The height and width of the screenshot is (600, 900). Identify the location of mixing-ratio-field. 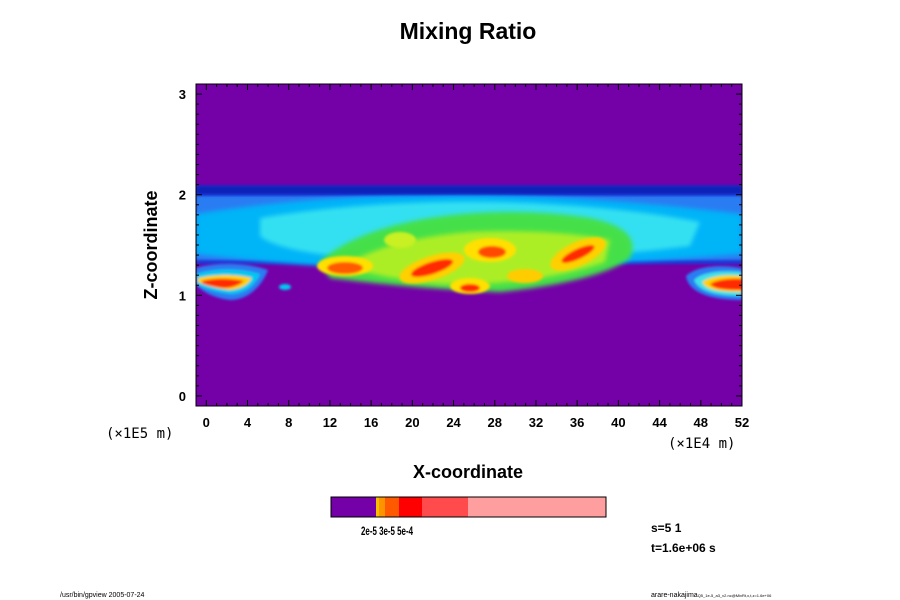
(469, 243).